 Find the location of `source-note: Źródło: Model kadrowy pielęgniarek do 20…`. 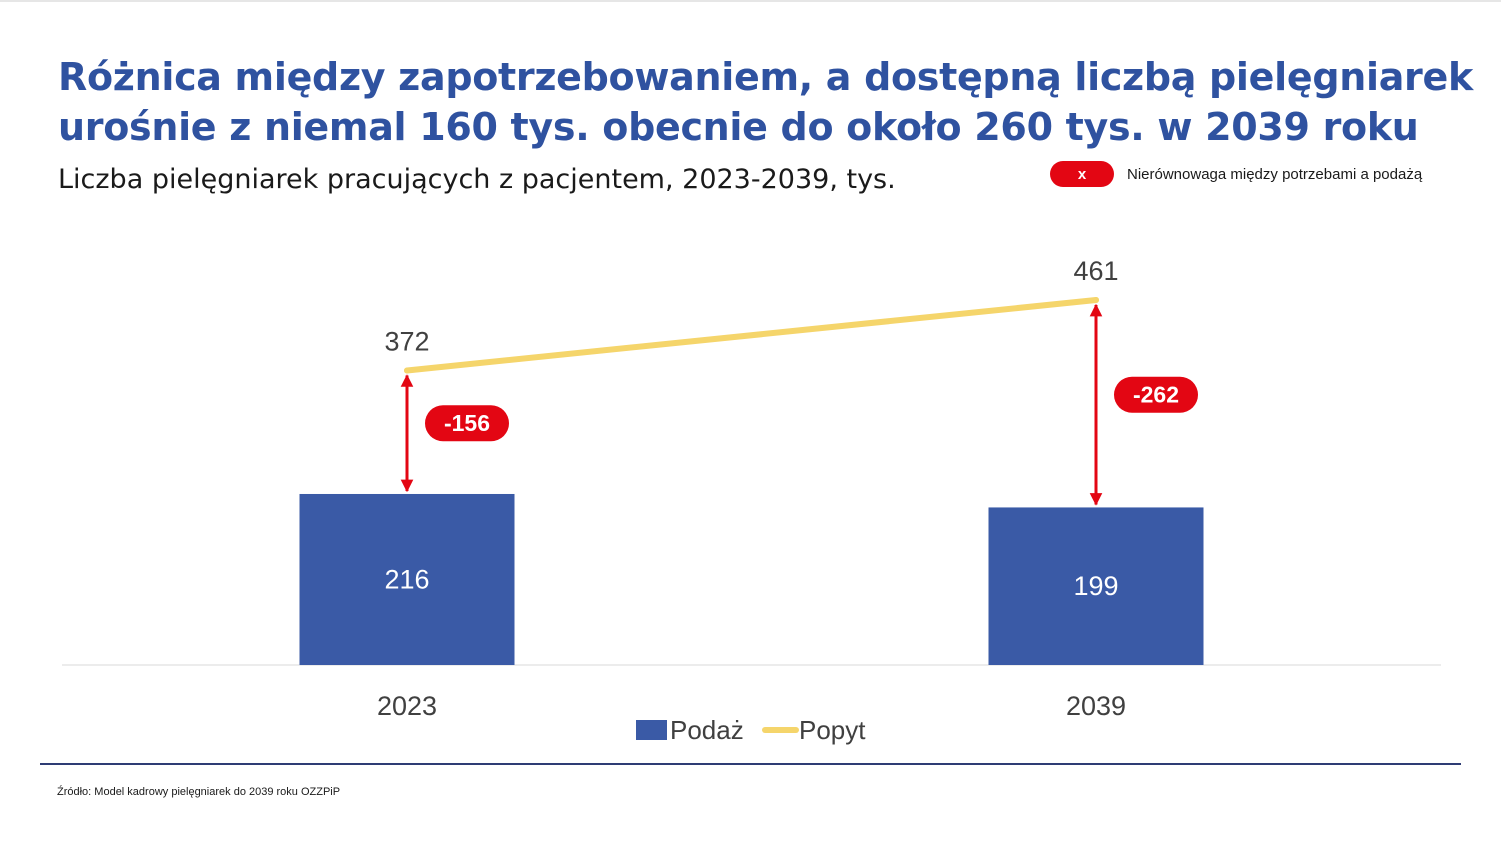

source-note: Źródło: Model kadrowy pielęgniarek do 20… is located at coordinates (199, 792).